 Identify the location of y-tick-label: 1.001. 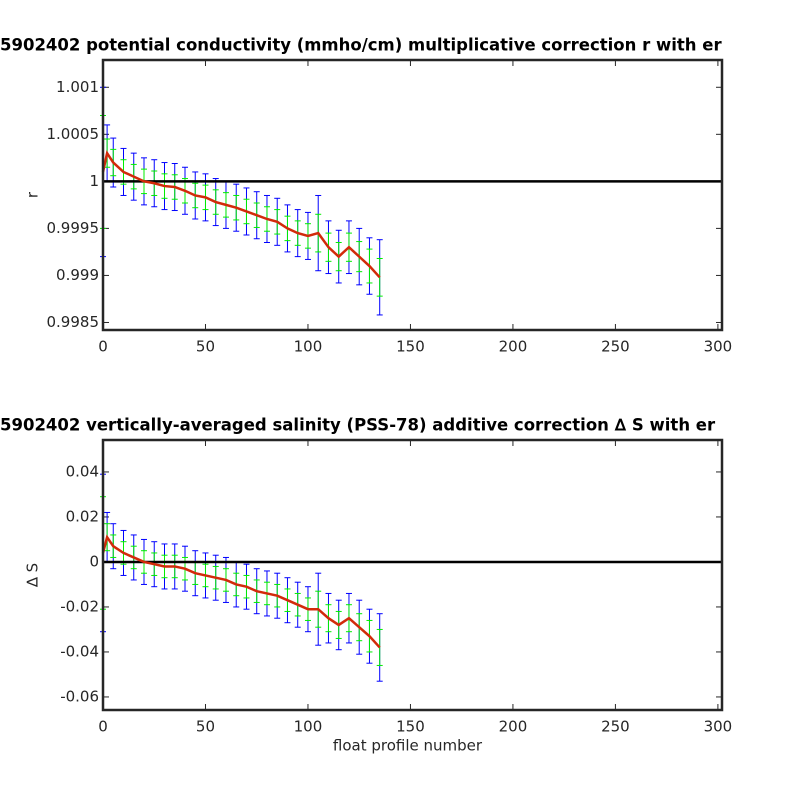
(77, 87).